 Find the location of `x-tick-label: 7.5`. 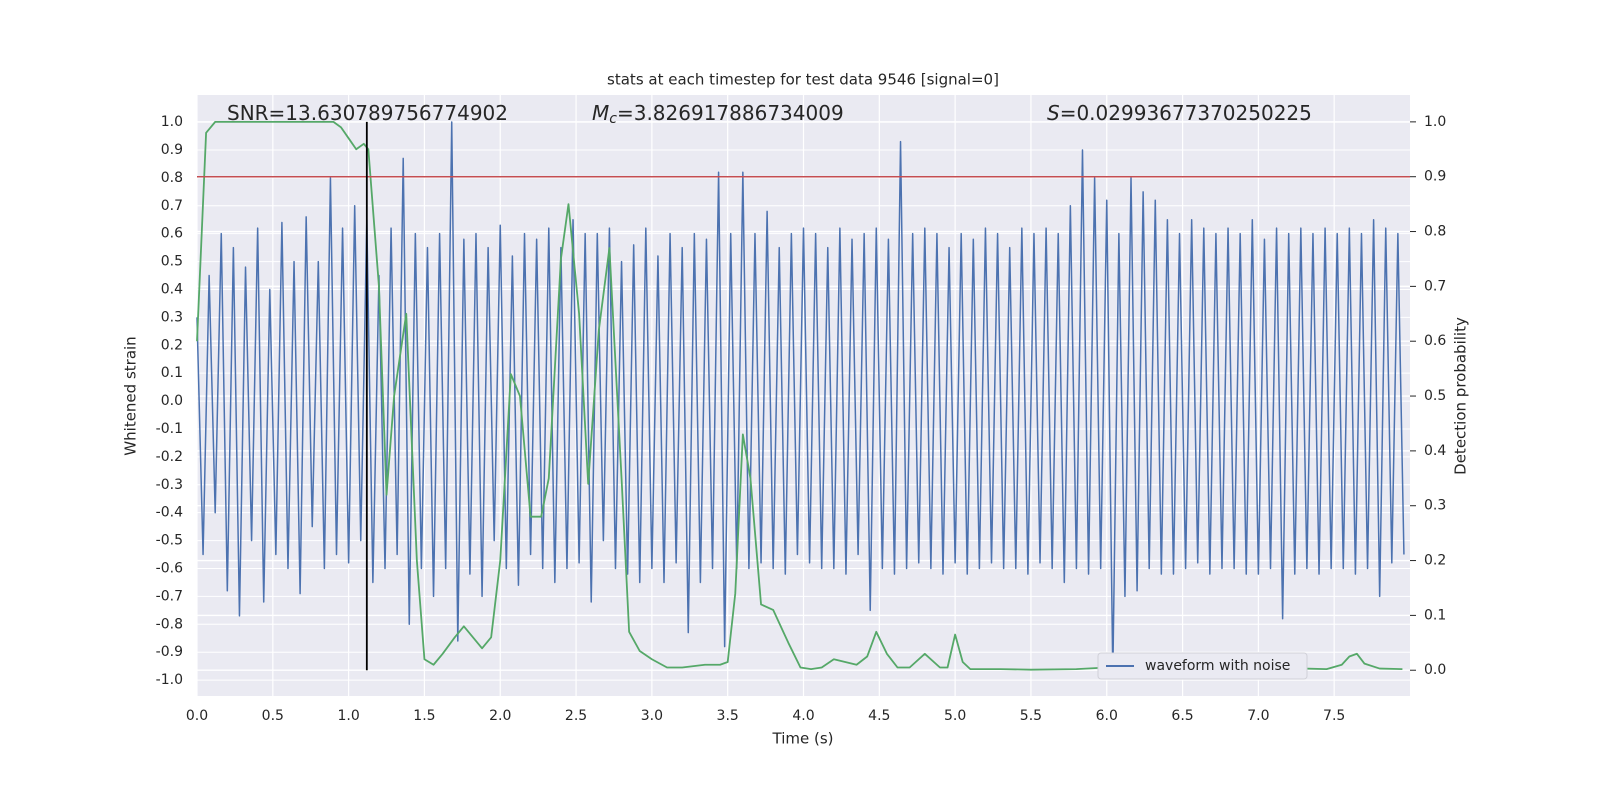

x-tick-label: 7.5 is located at coordinates (1334, 716).